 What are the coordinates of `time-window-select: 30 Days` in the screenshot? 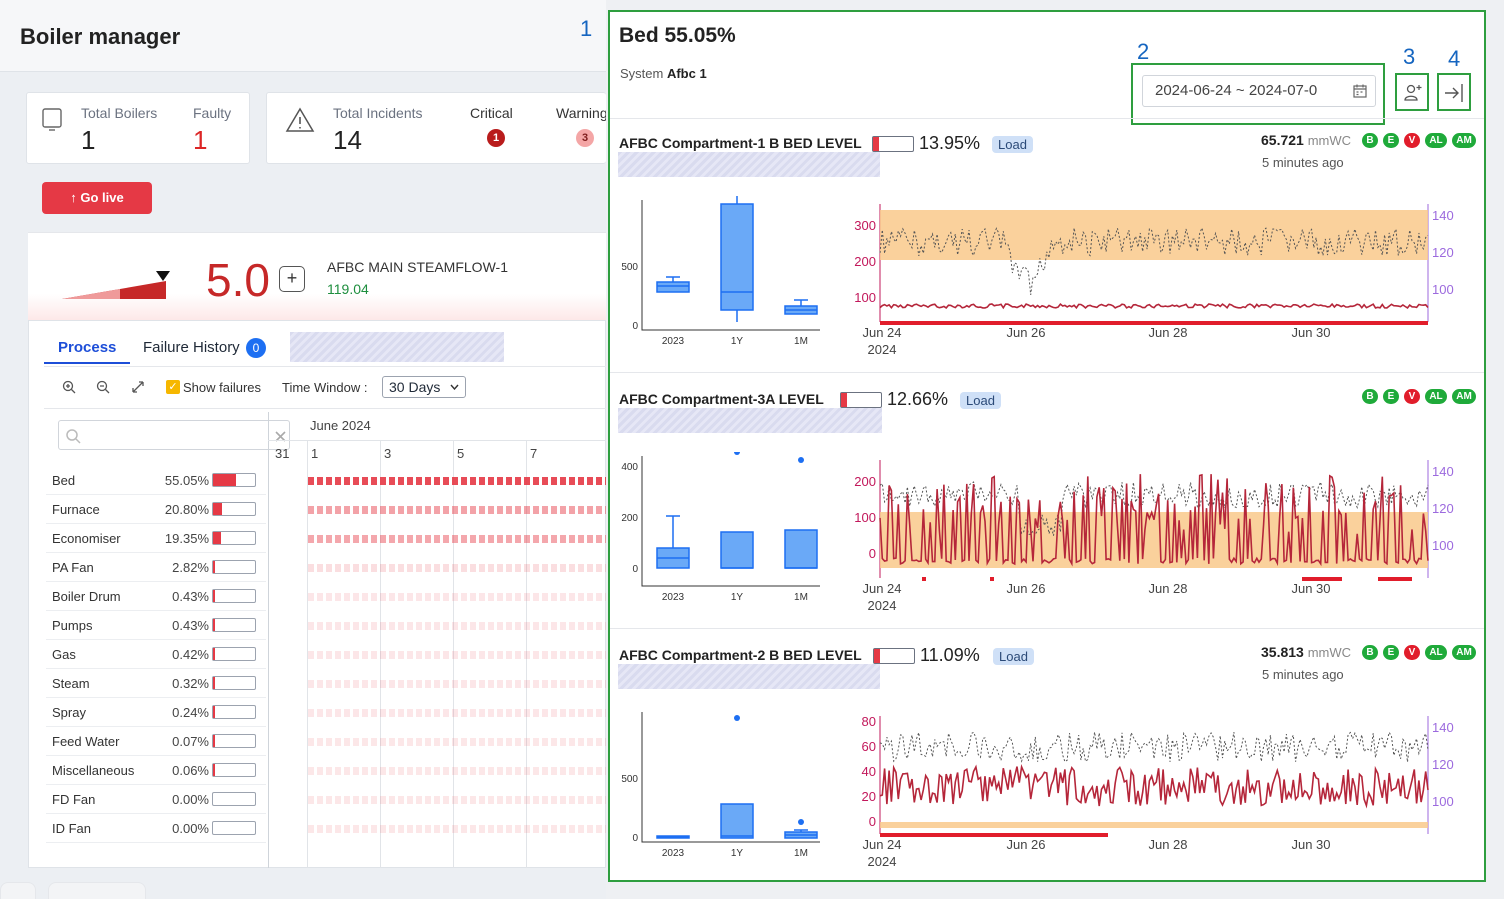 It's located at (424, 387).